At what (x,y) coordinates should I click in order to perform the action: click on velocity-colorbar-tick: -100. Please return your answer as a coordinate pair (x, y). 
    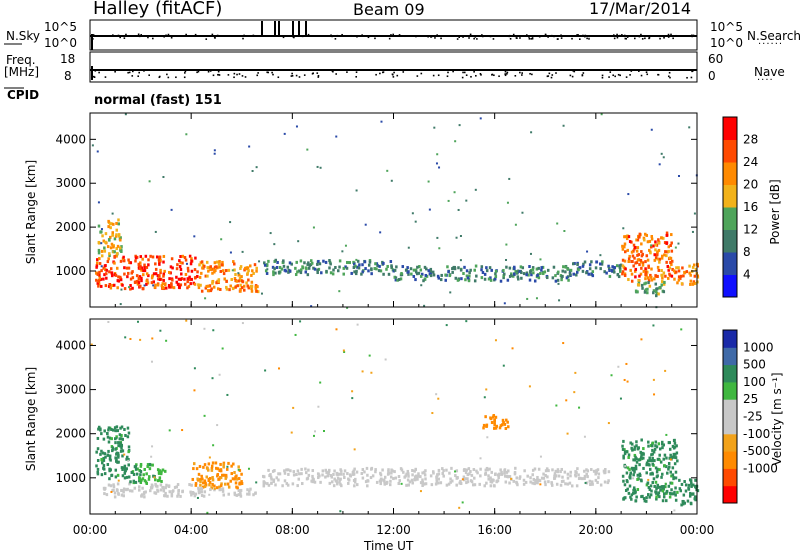
    Looking at the image, I should click on (756, 434).